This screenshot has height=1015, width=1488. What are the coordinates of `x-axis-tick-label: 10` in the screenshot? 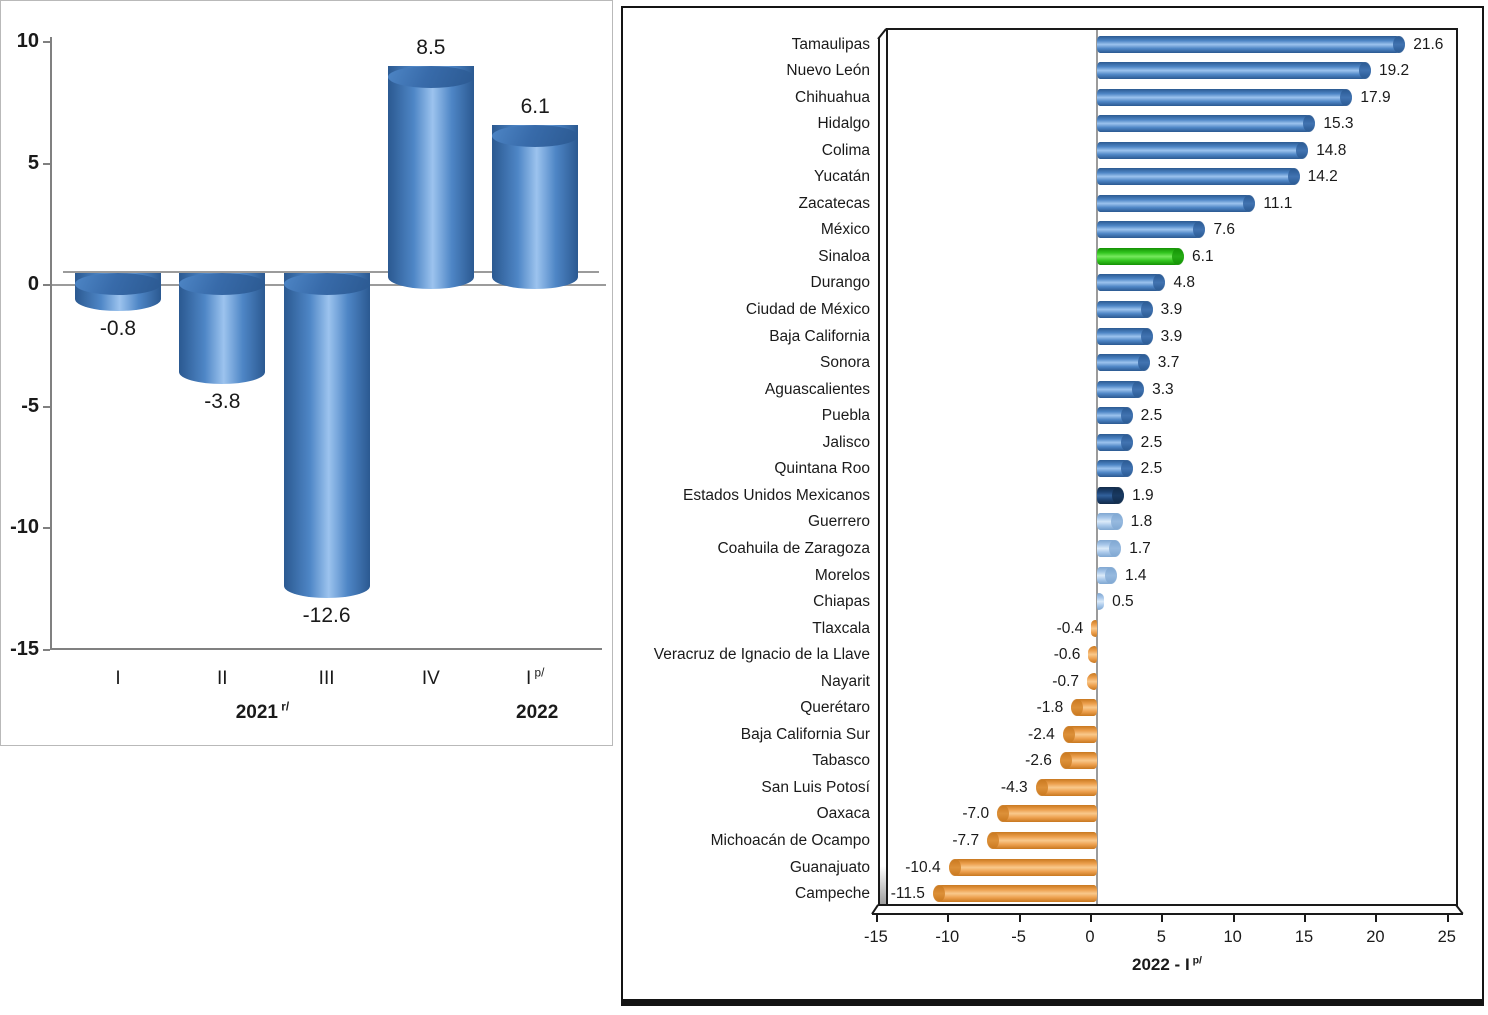 It's located at (1232, 937).